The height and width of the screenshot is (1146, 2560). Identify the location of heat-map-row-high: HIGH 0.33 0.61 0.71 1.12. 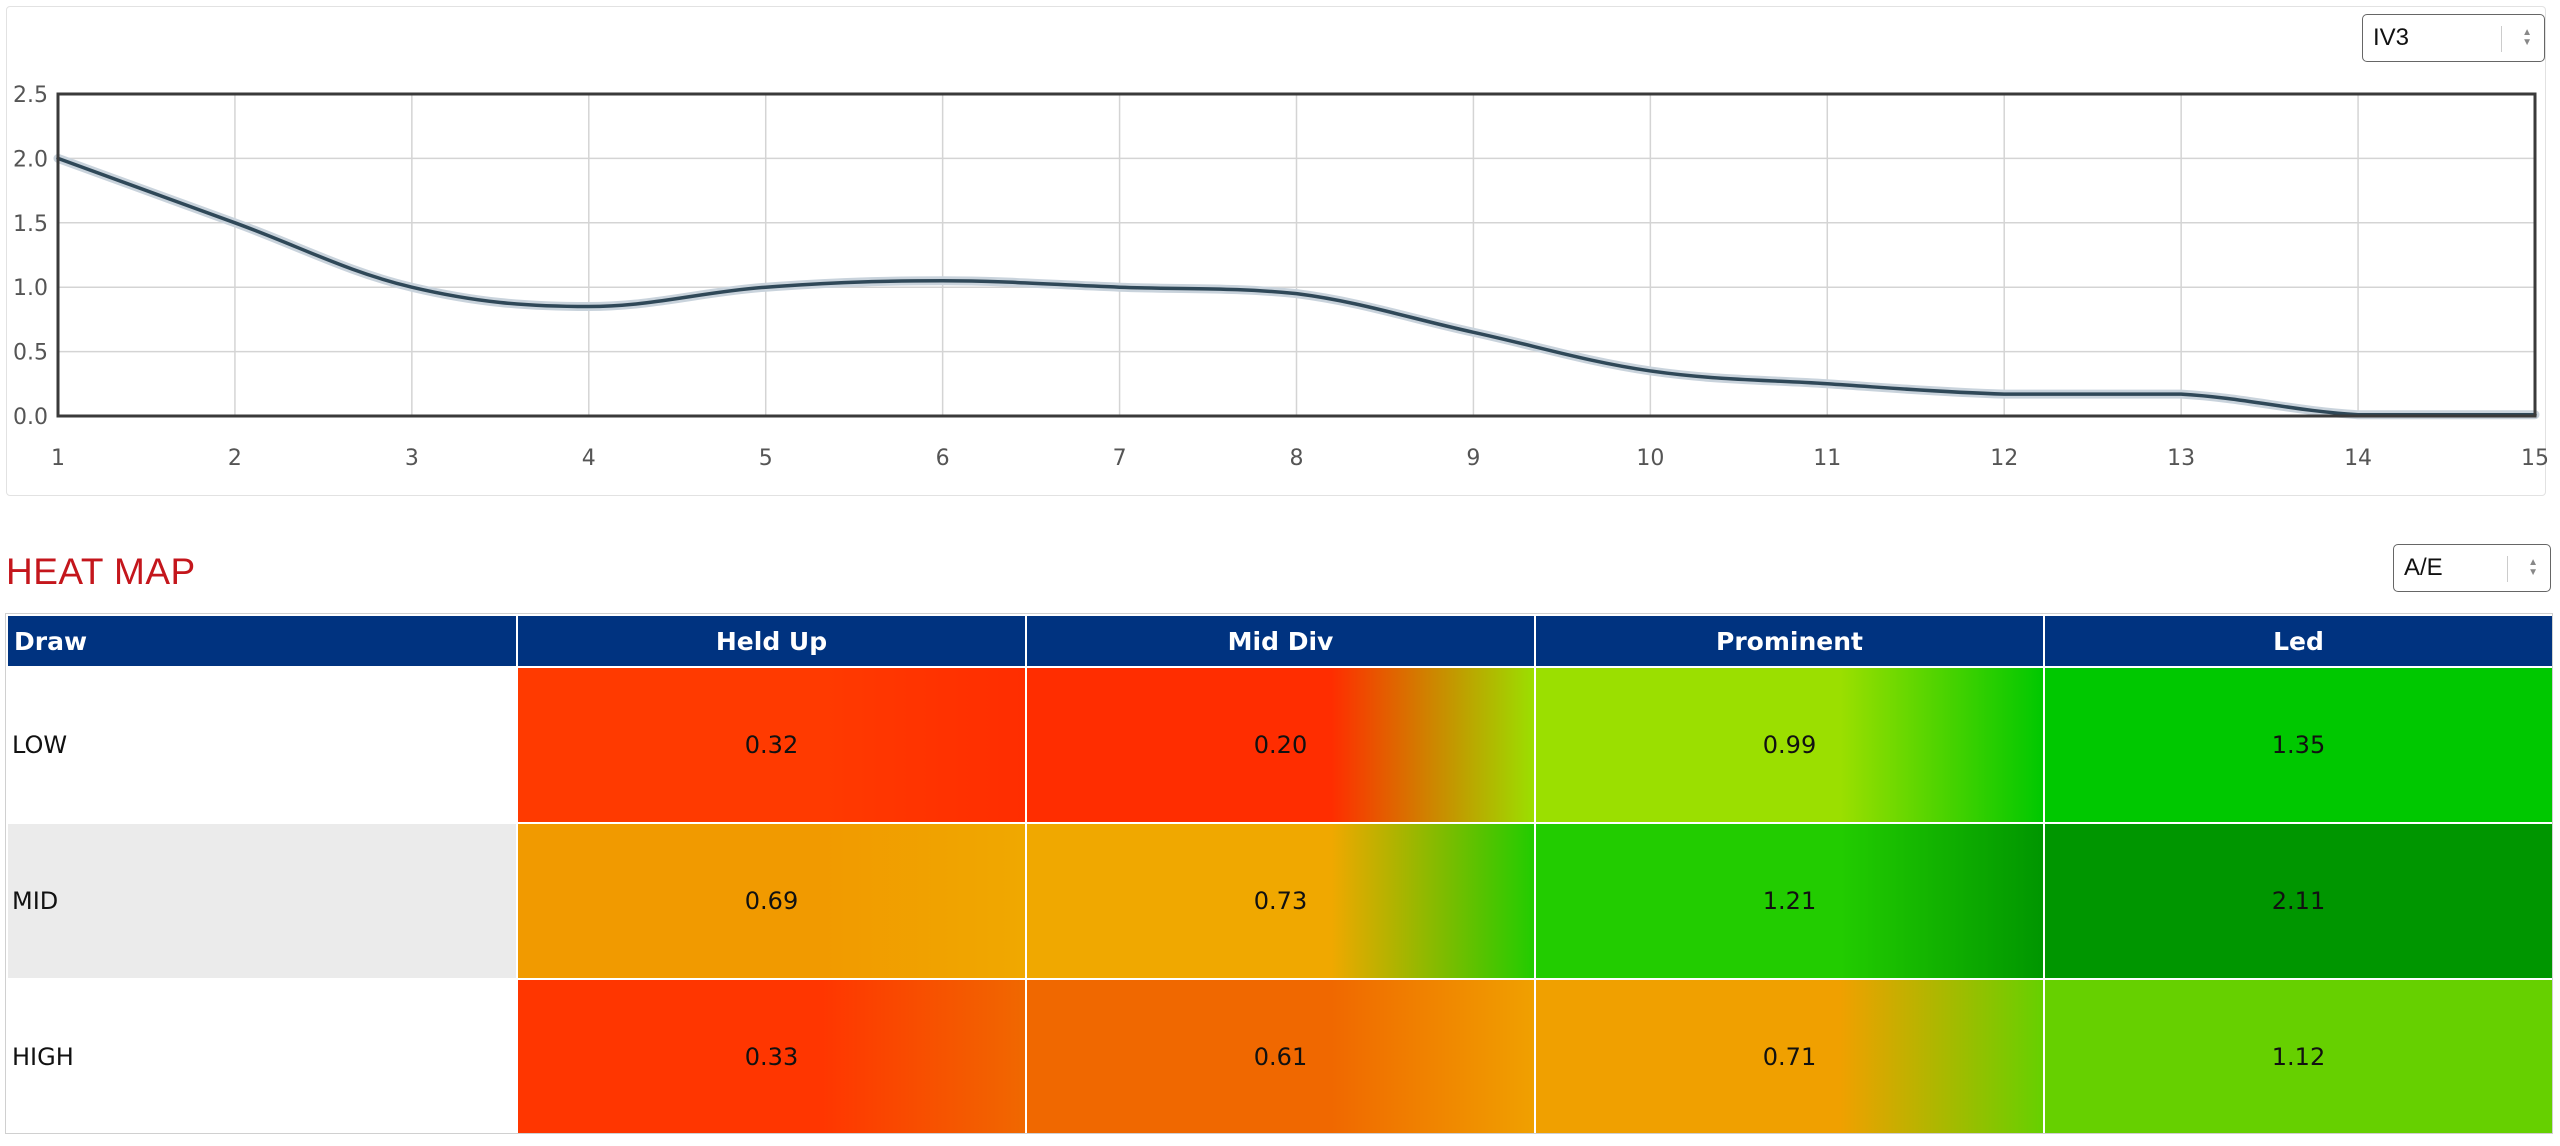
(1280, 1057).